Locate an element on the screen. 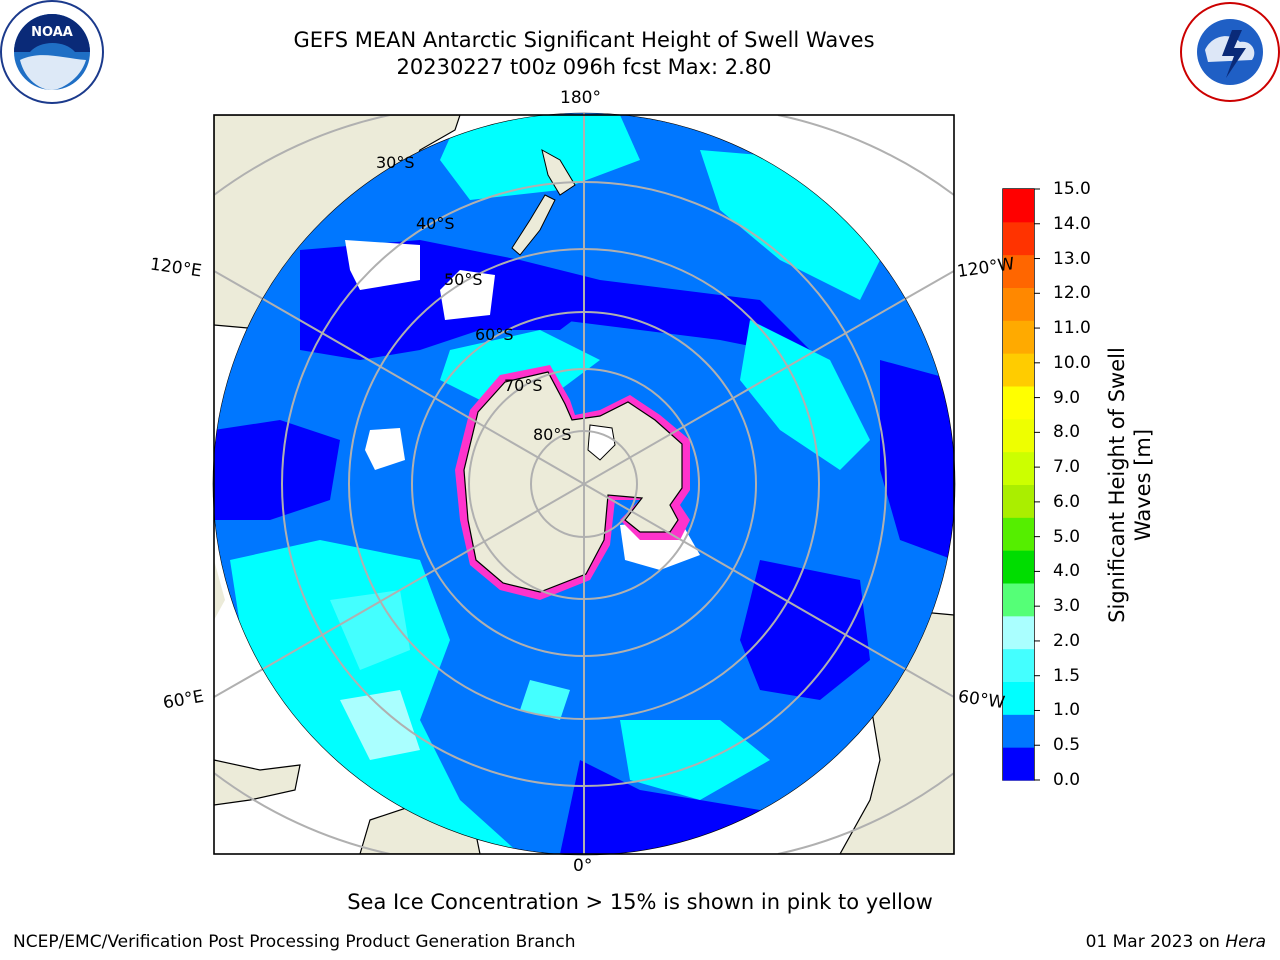 The width and height of the screenshot is (1280, 960). colorbar-tick-label: 6.0 is located at coordinates (1067, 501).